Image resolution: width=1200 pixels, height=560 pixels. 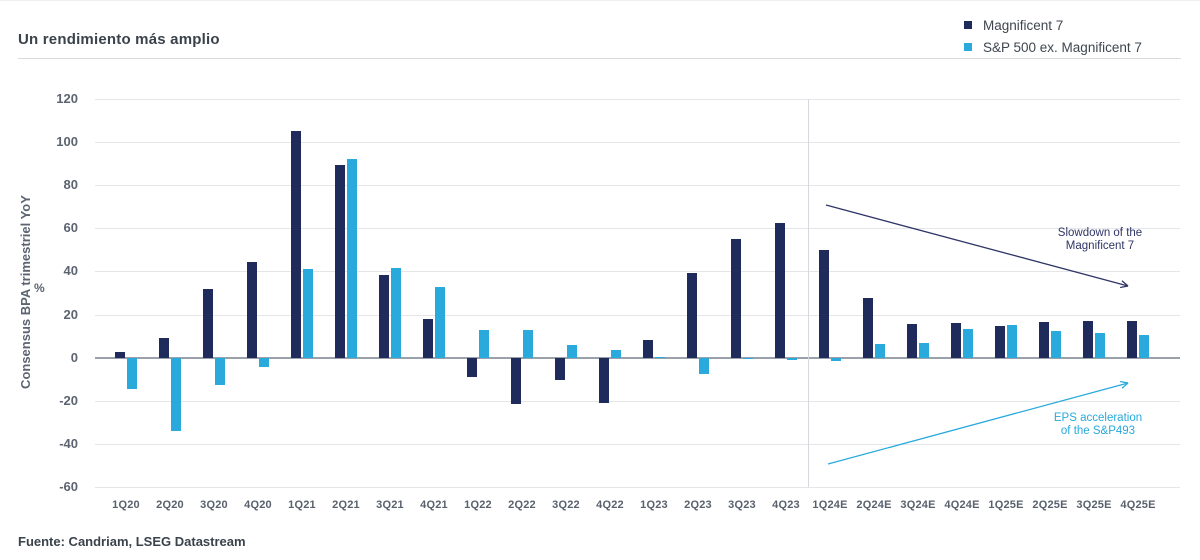 I want to click on x-tick-label: 1Q21, so click(x=302, y=505).